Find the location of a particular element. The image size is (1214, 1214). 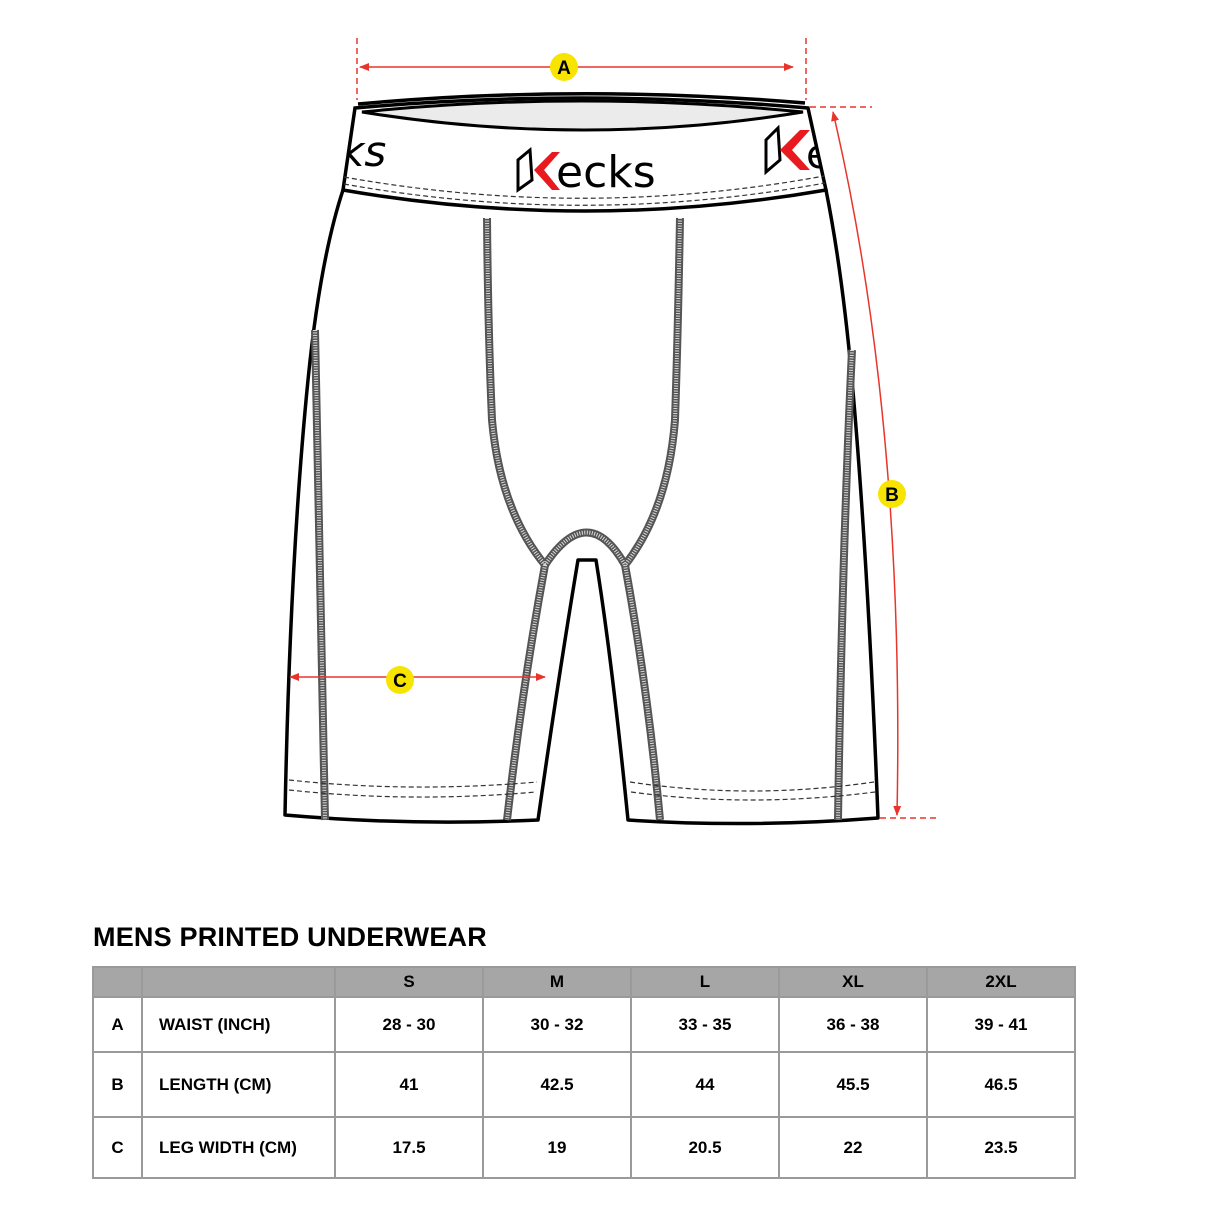

cell: 45.5 is located at coordinates (853, 1084).